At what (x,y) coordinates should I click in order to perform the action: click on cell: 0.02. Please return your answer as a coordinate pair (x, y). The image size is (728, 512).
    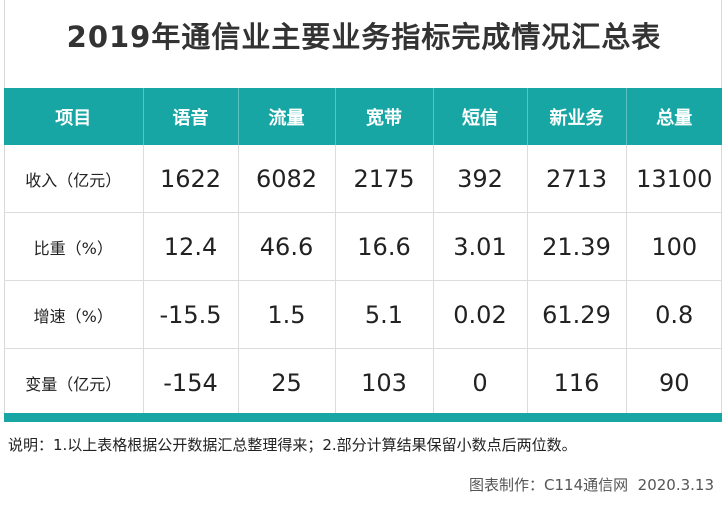
    Looking at the image, I should click on (480, 314).